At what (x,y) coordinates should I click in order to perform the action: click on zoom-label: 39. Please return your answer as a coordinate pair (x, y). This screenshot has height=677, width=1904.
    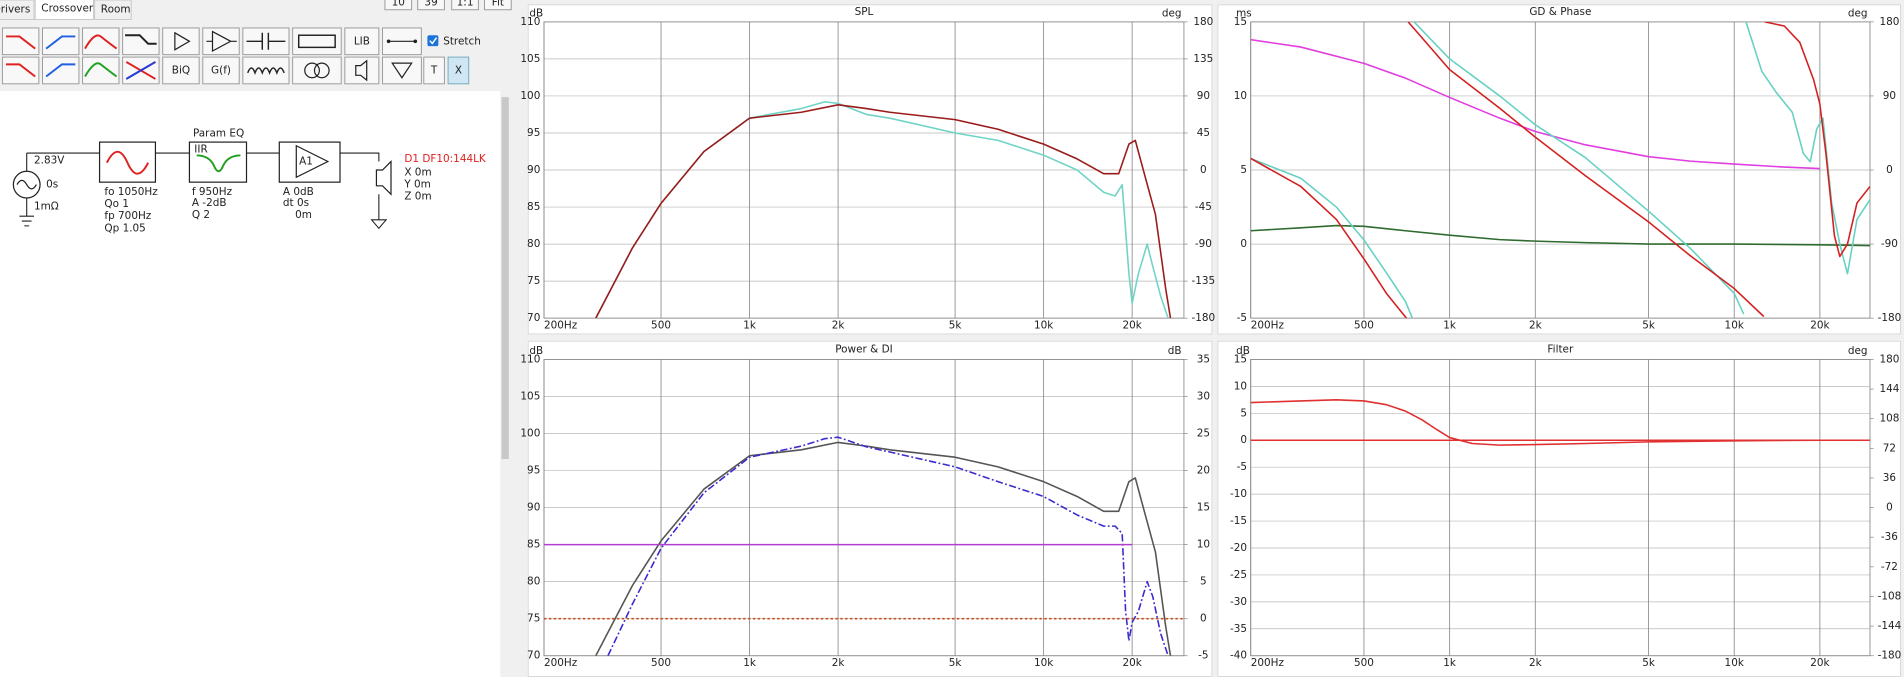
    Looking at the image, I should click on (430, 4).